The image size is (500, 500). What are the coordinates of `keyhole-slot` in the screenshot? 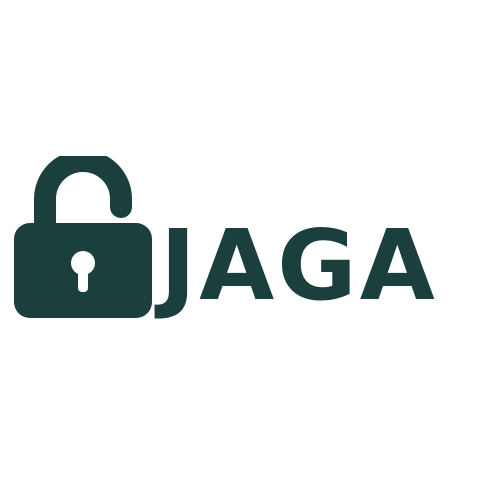 It's located at (83, 278).